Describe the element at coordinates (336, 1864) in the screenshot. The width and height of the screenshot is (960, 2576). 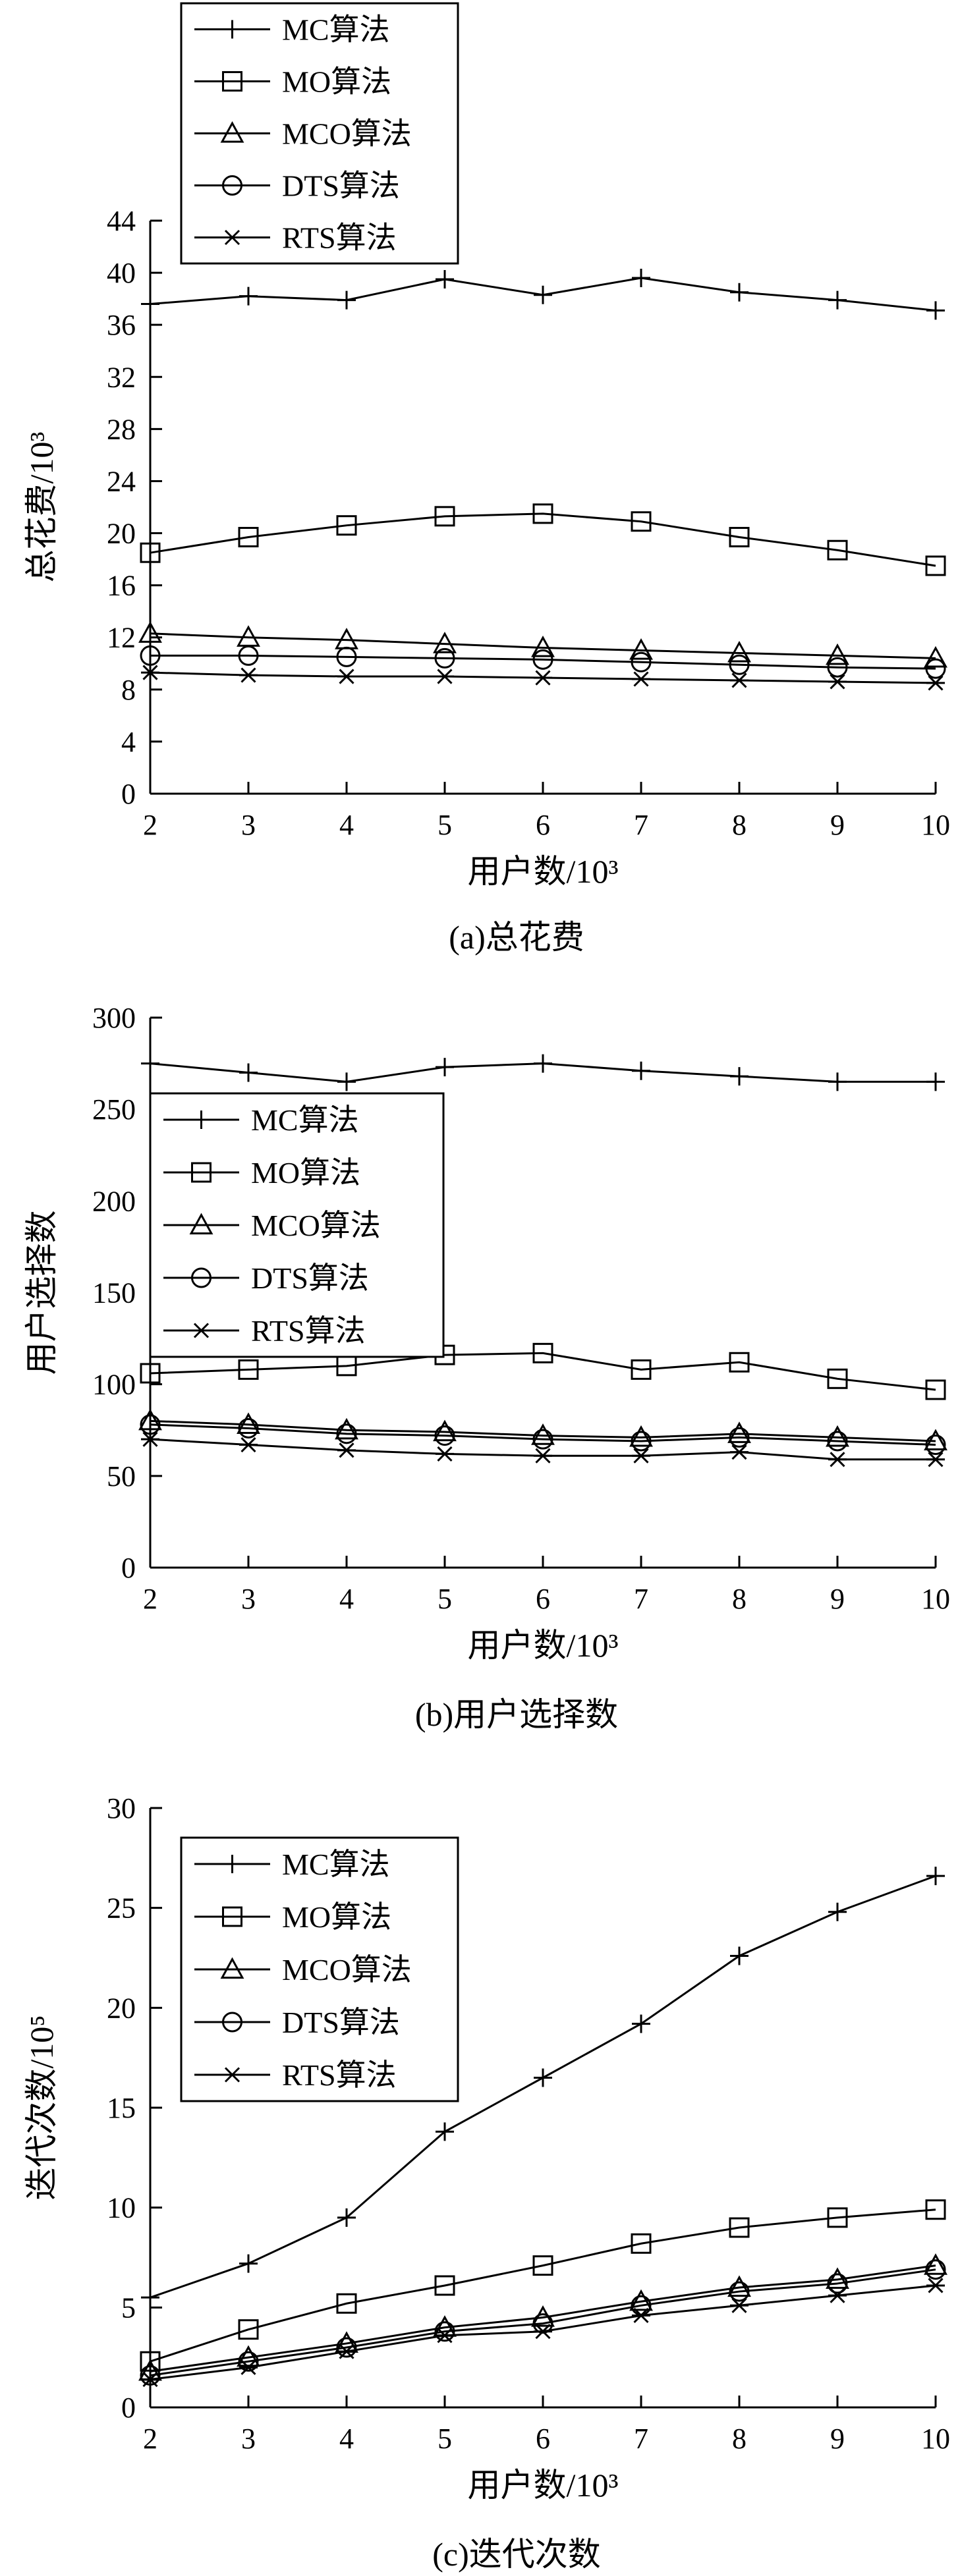
I see `legend-label: MC算法` at that location.